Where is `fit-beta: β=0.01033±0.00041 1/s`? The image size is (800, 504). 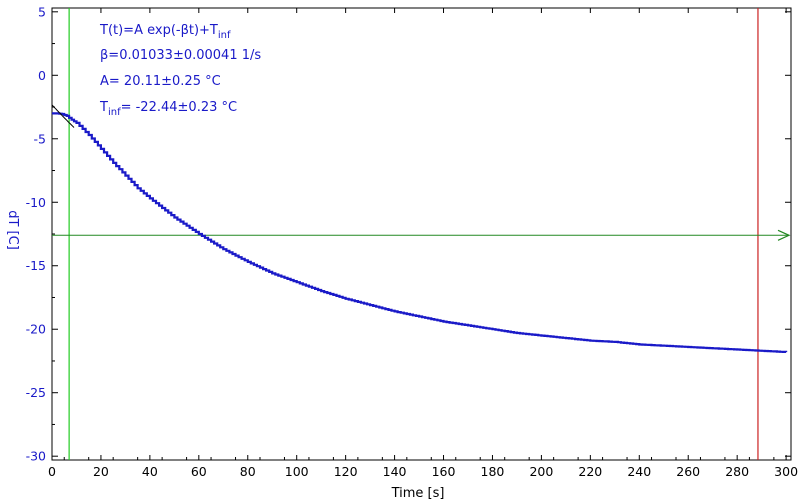 fit-beta: β=0.01033±0.00041 1/s is located at coordinates (180, 55).